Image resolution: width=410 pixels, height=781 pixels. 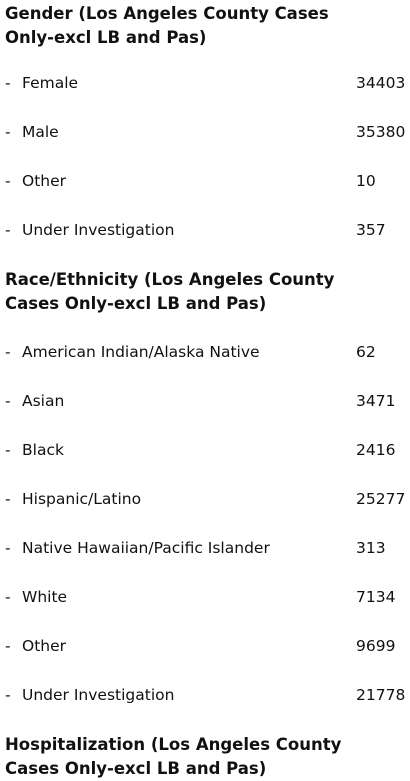 I want to click on row-value: 313, so click(x=371, y=548).